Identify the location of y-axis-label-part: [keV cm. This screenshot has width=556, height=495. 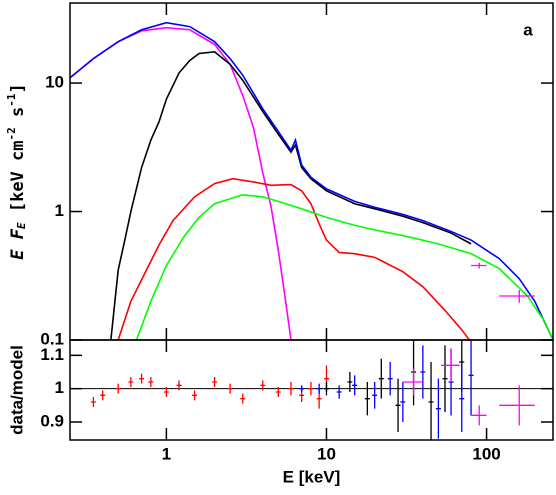
(18, 182).